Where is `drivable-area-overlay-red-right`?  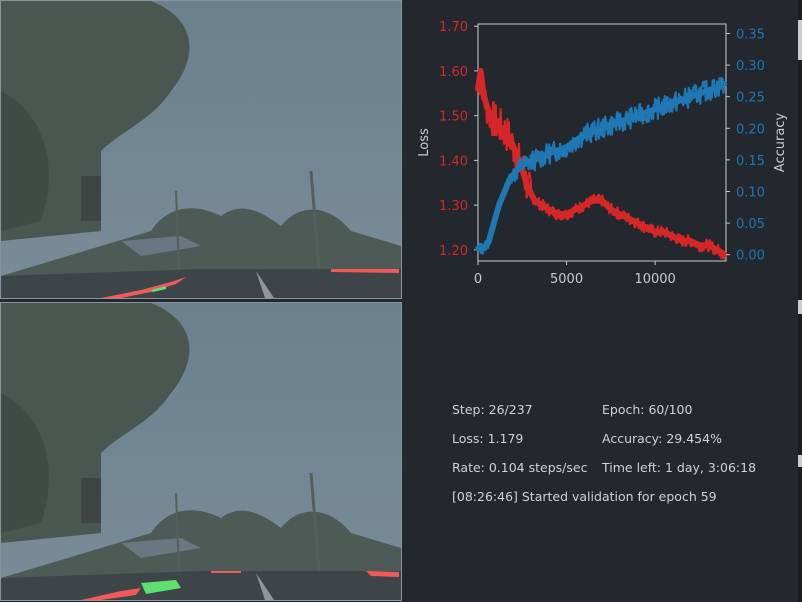 drivable-area-overlay-red-right is located at coordinates (365, 271).